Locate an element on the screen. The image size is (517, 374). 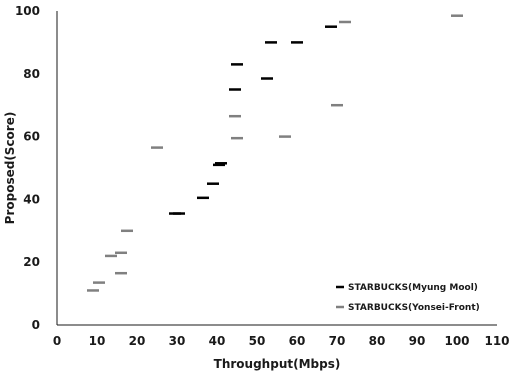
y-tick-label: 100 is located at coordinates (27, 11).